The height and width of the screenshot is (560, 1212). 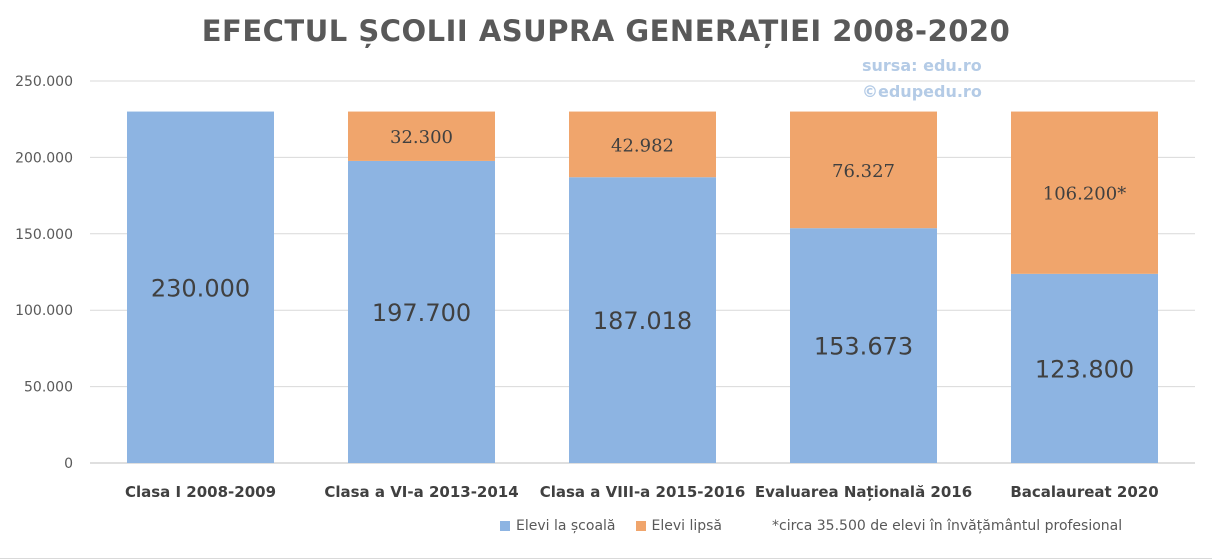 I want to click on legend-swatch-missing, so click(x=640, y=526).